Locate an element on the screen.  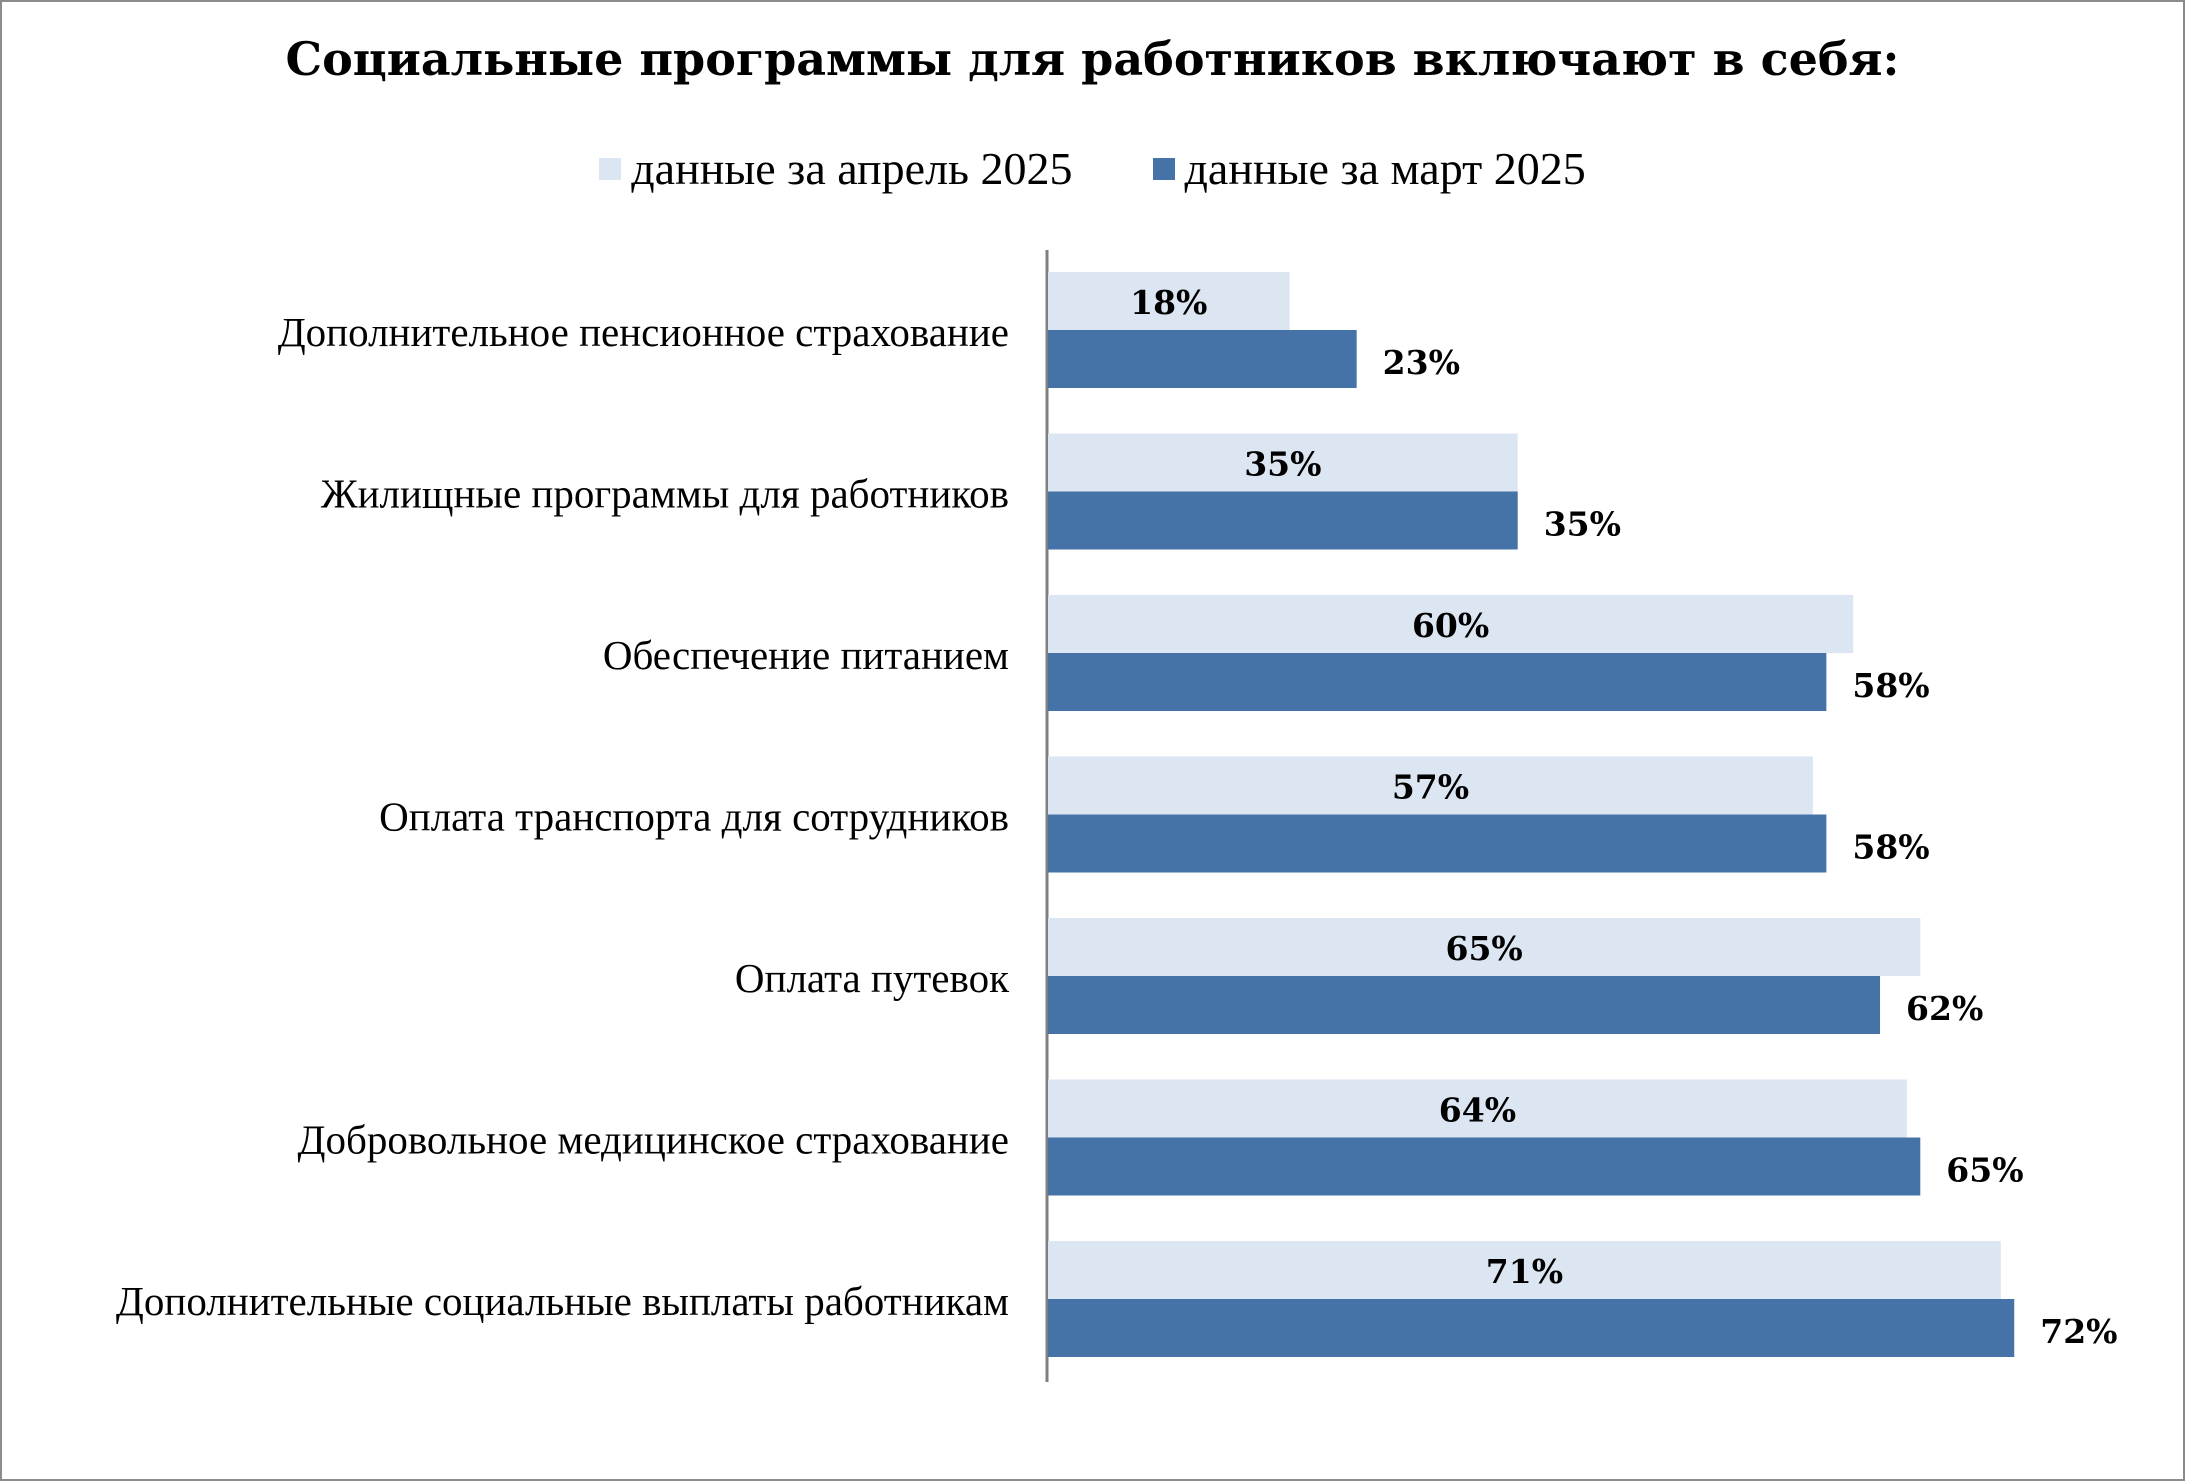
legend-label-april: данные за апрель 2025 is located at coordinates (852, 168).